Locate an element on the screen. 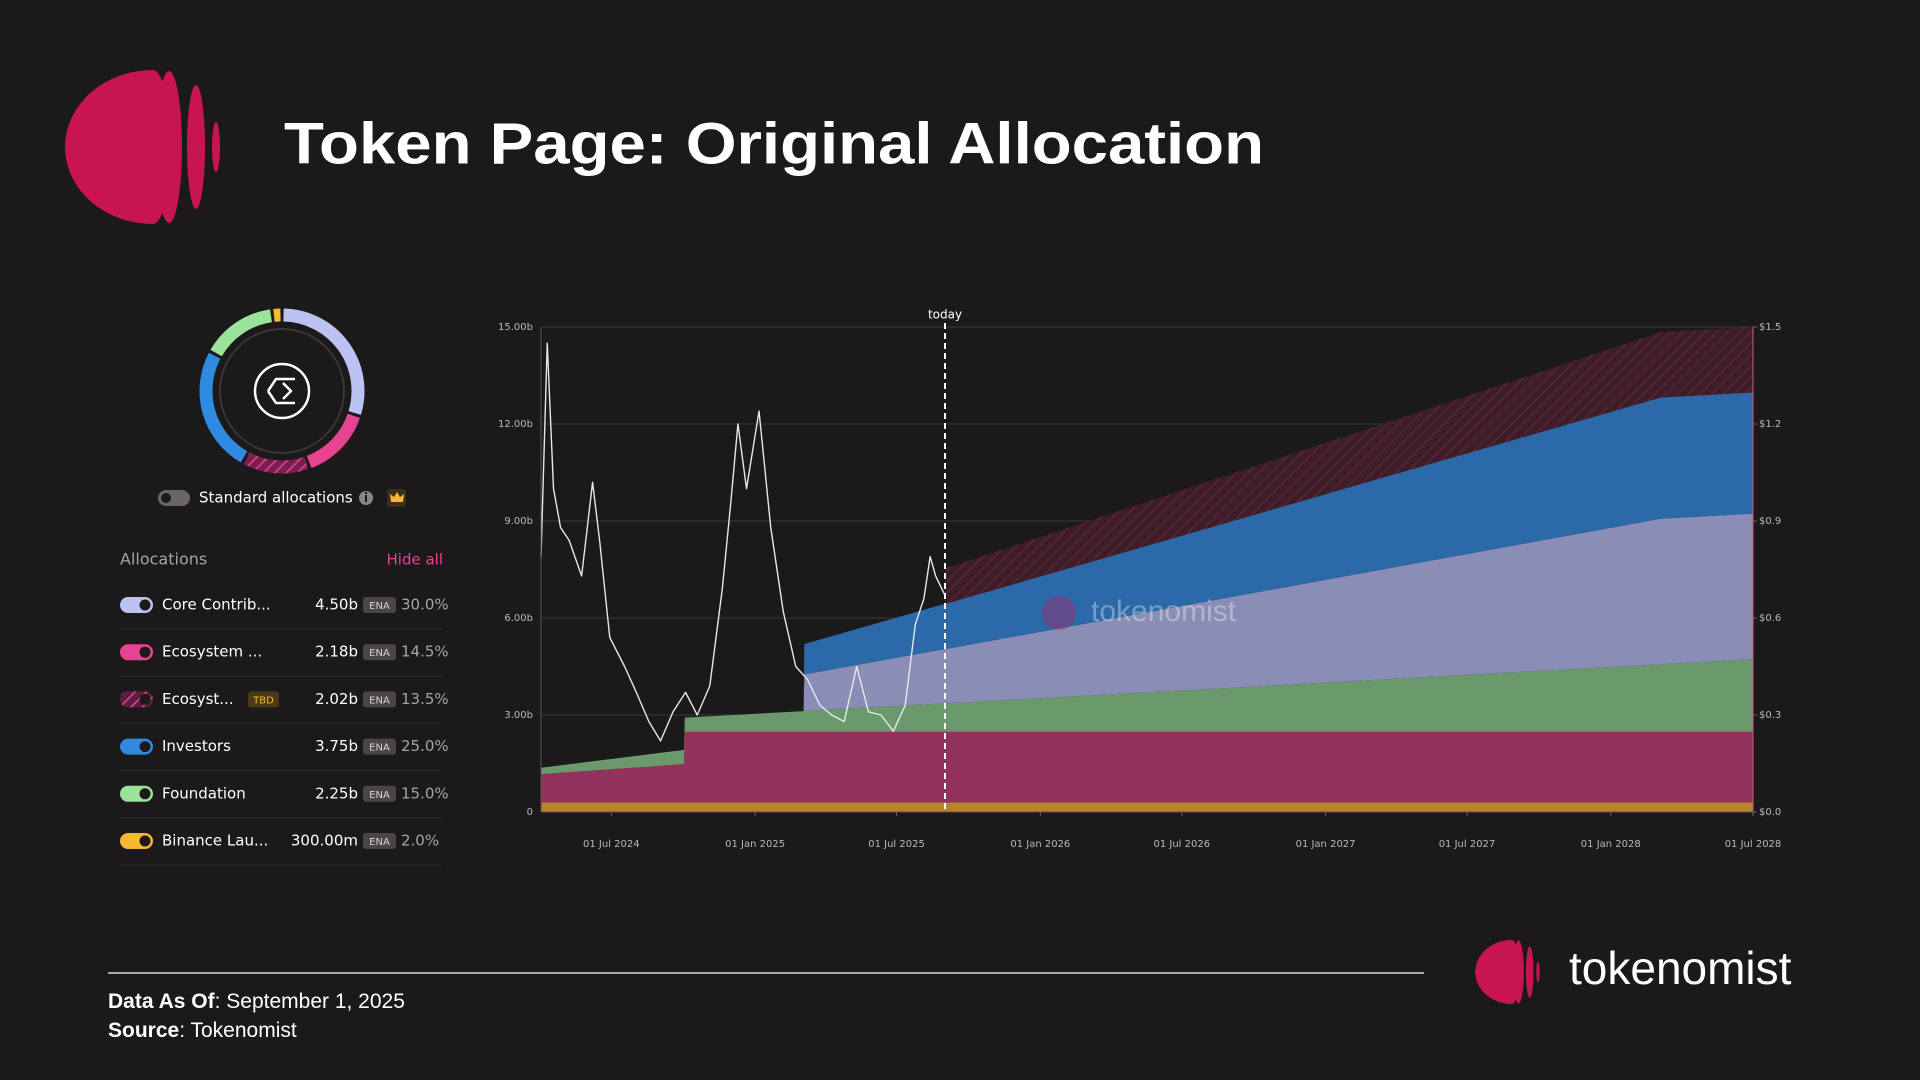 Image resolution: width=1920 pixels, height=1080 pixels. y2-tick-label: $1.2 is located at coordinates (1770, 424).